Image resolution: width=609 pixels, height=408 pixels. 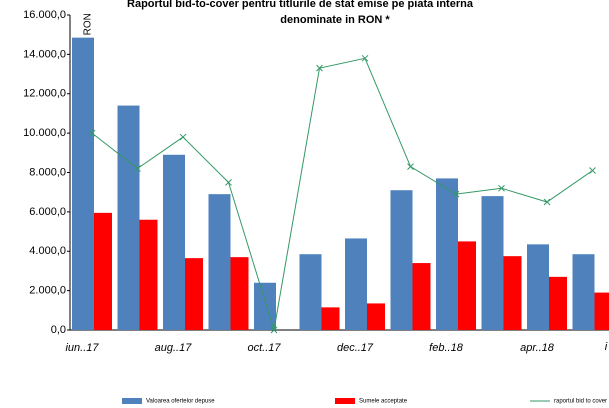 What do you see at coordinates (537, 348) in the screenshot?
I see `x-tick-label: apr..18` at bounding box center [537, 348].